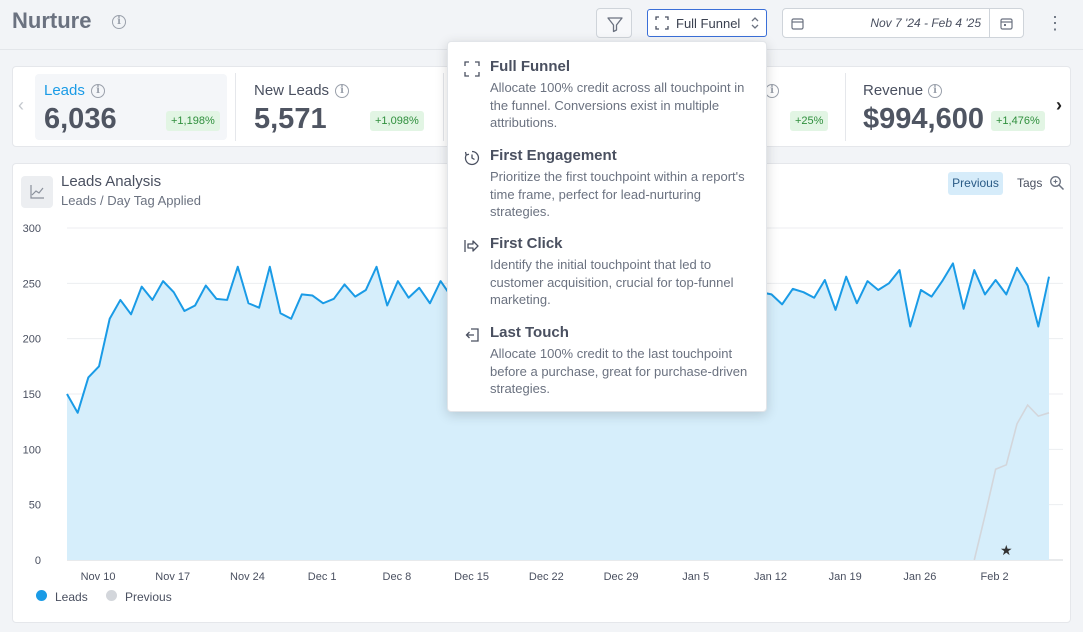 Image resolution: width=1083 pixels, height=632 pixels. I want to click on kpi-prev-icon: ‹, so click(21, 105).